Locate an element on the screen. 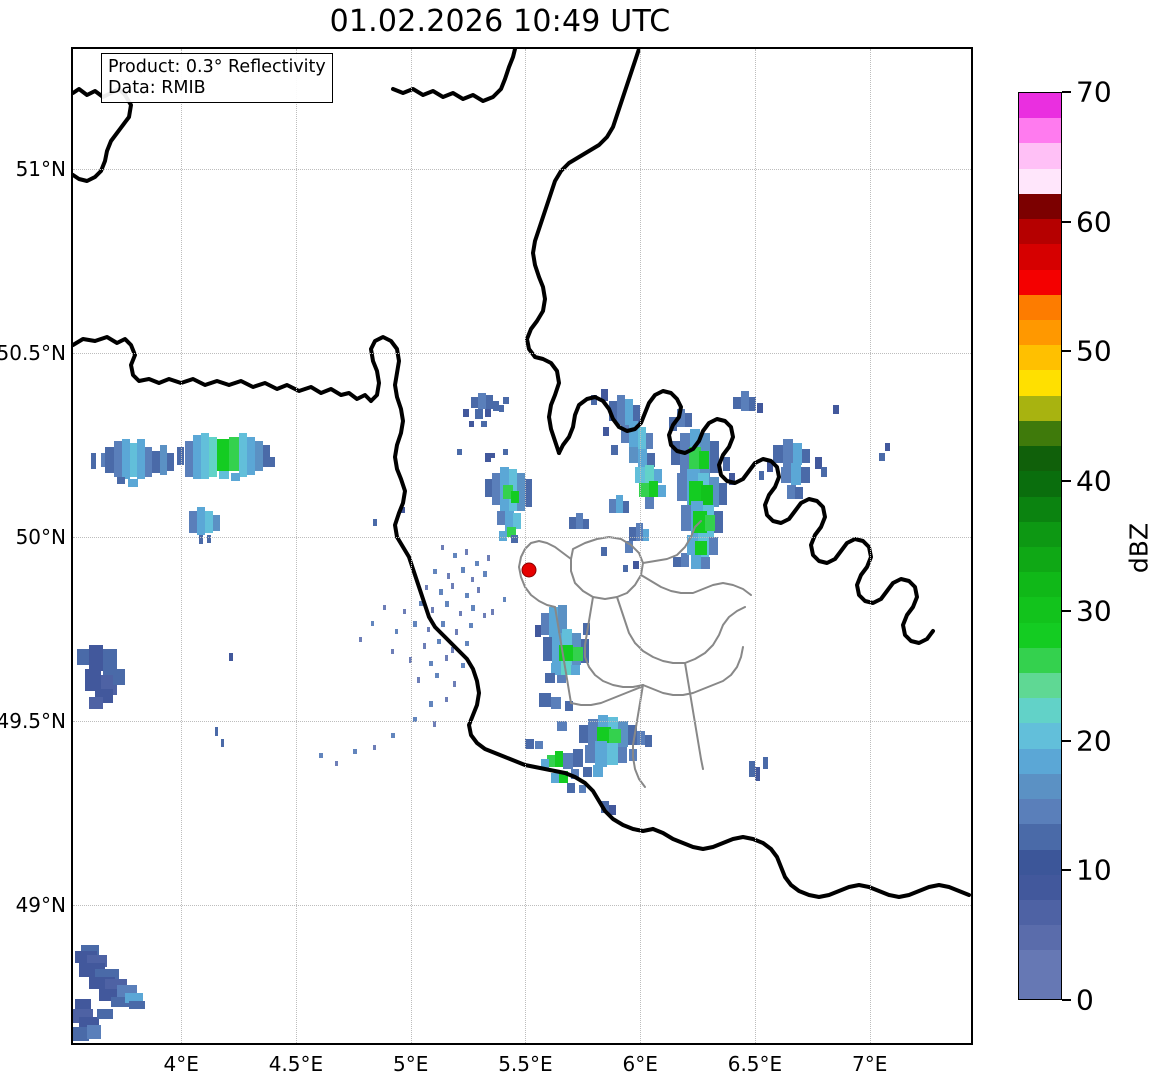 The image size is (1157, 1081). colorbar-tick-label-7: 70 is located at coordinates (1094, 92).